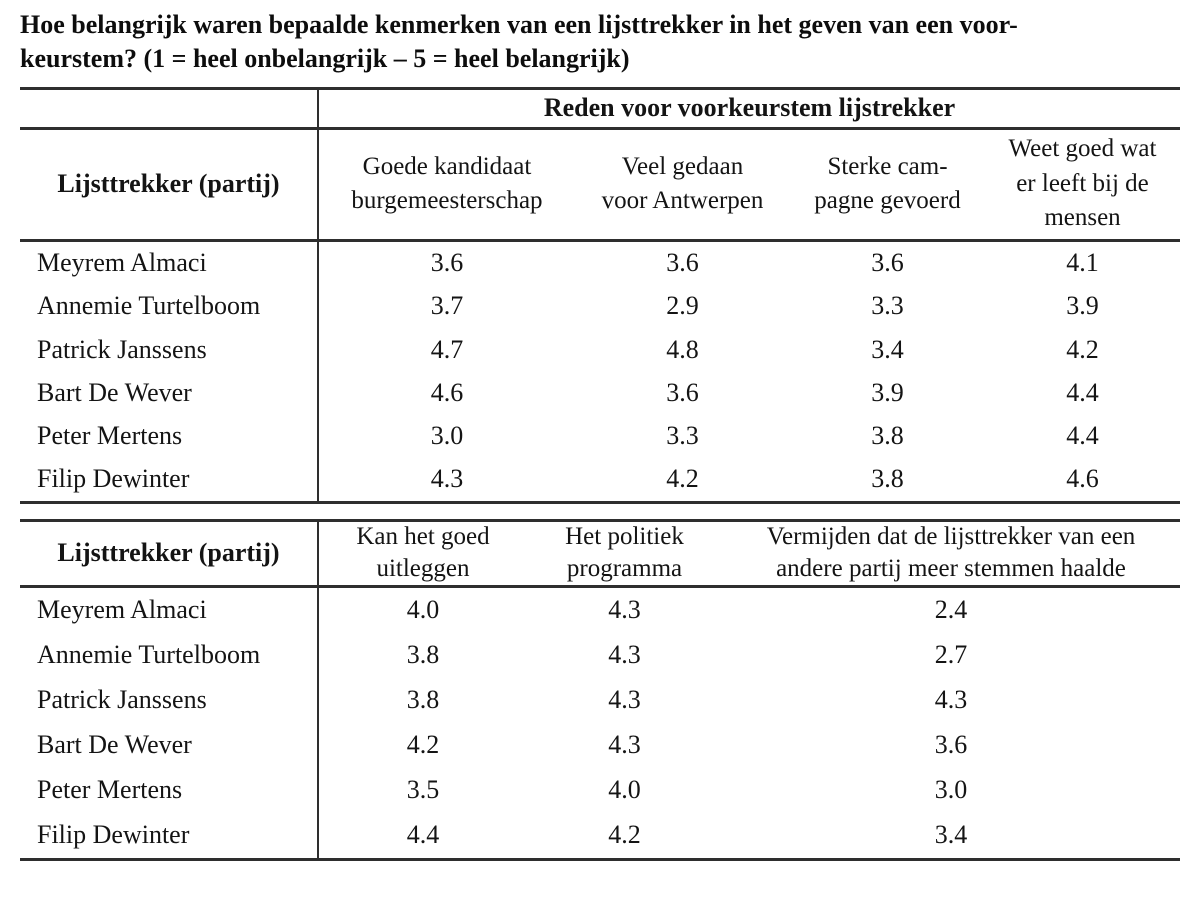  Describe the element at coordinates (624, 552) in the screenshot. I see `column-header-politiek-programma: Het politiek programma` at that location.